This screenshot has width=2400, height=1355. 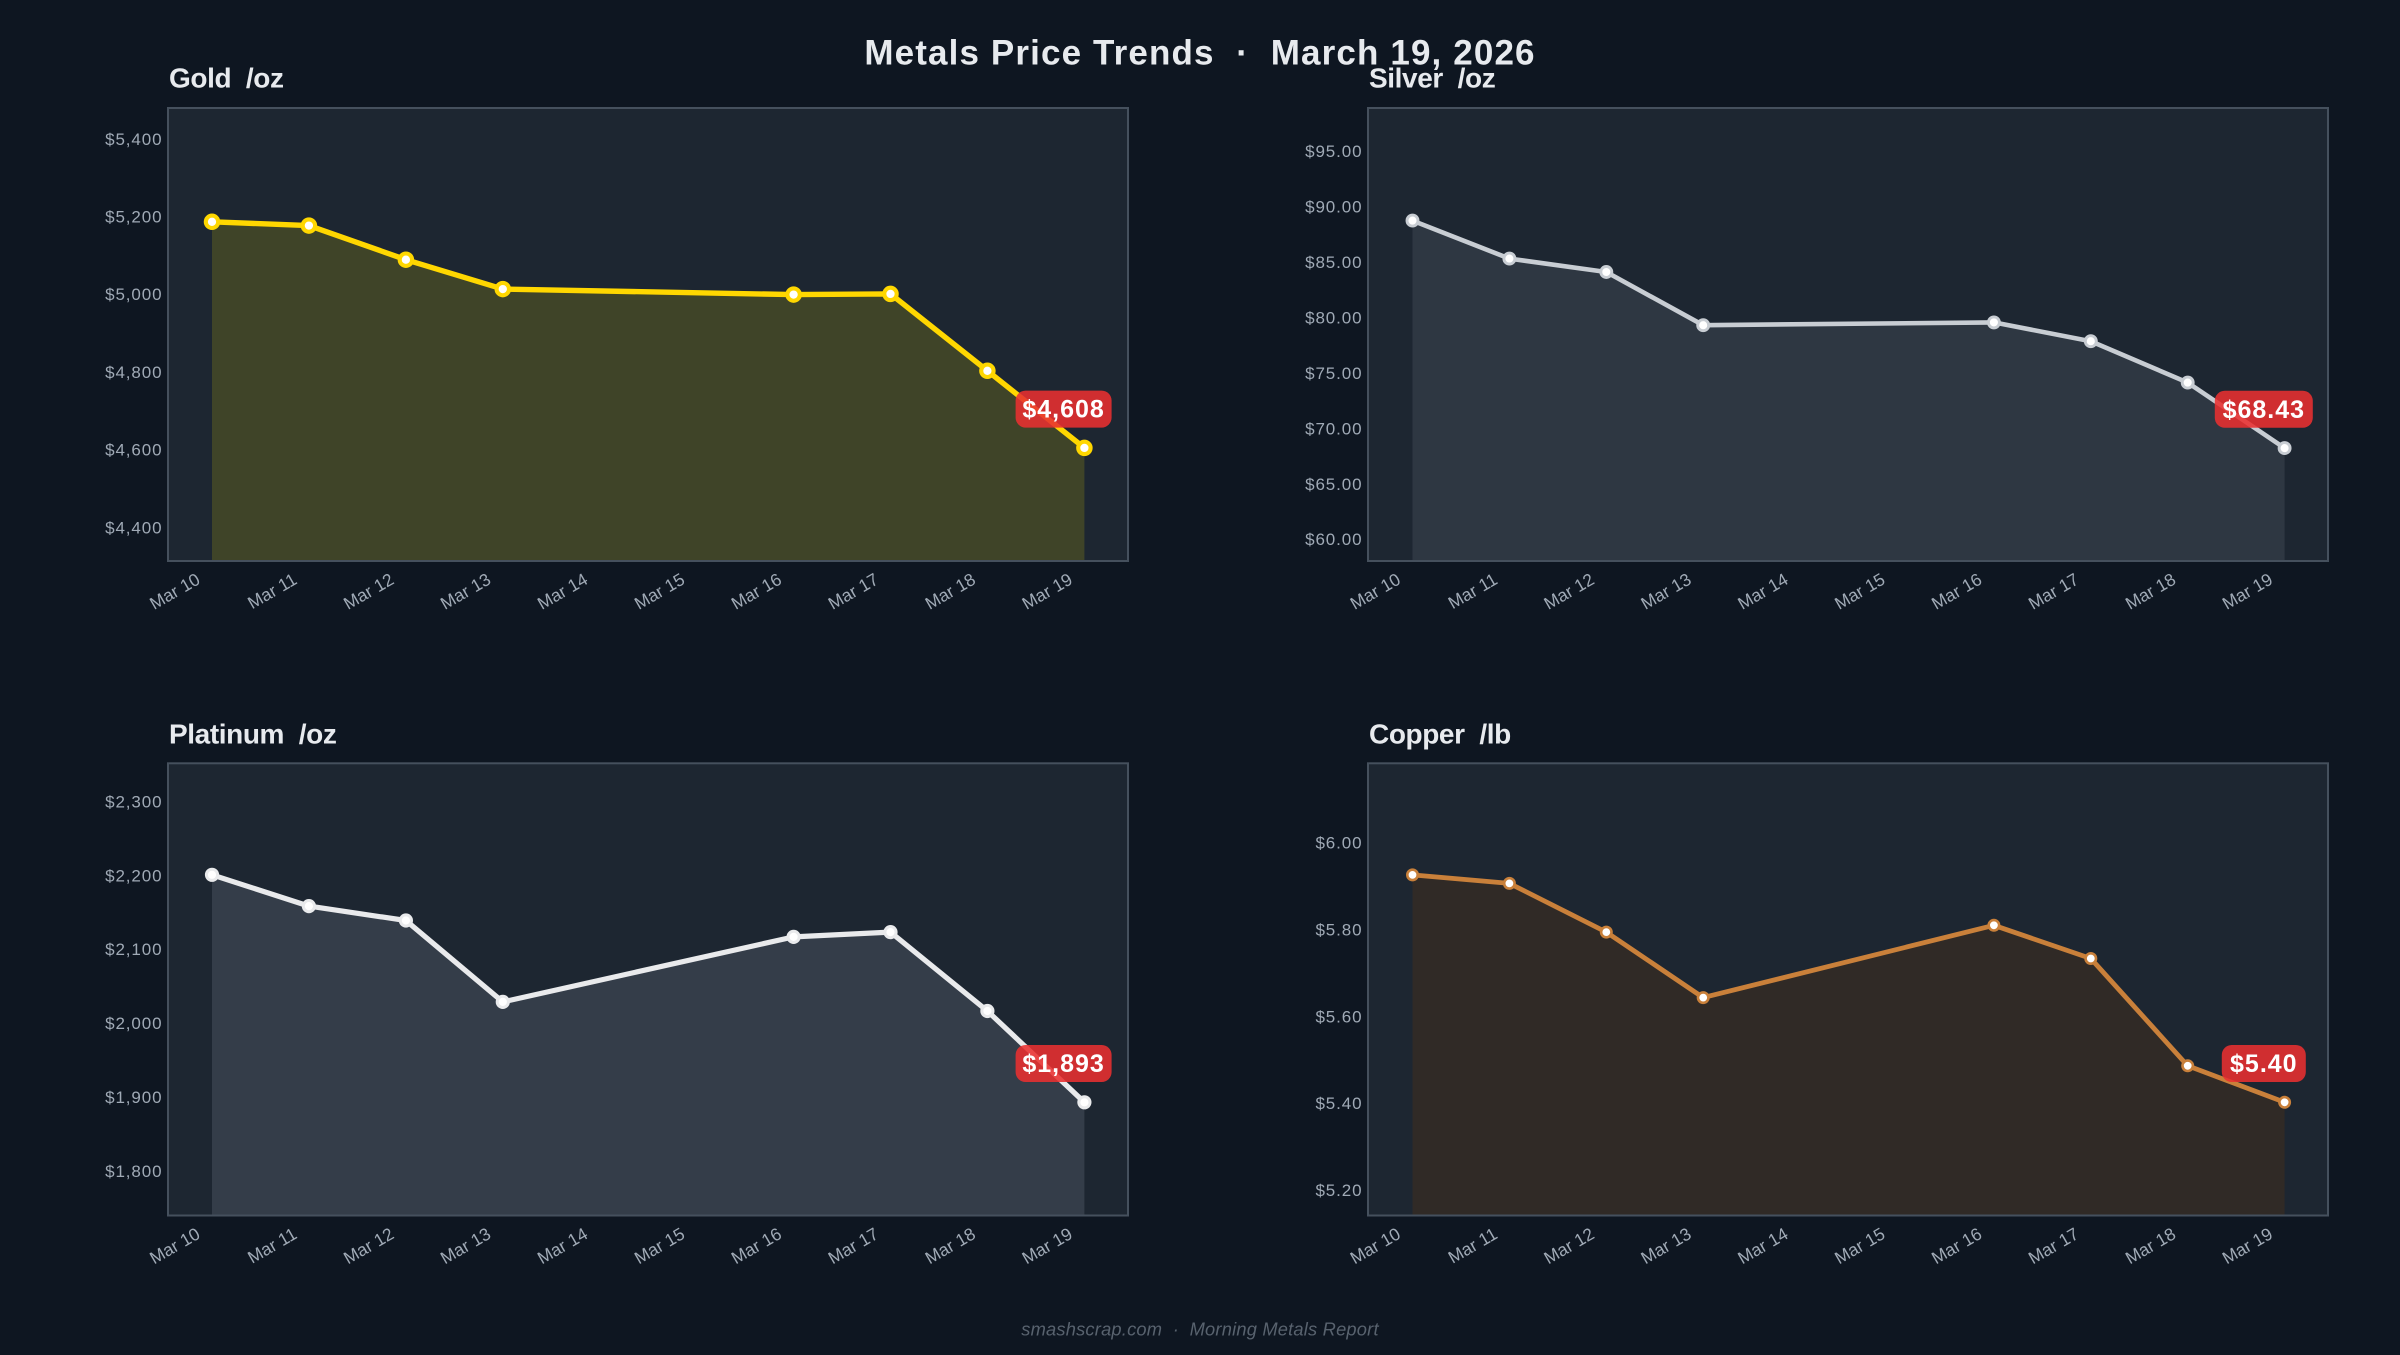 What do you see at coordinates (133, 450) in the screenshot?
I see `svg-text: $4,600` at bounding box center [133, 450].